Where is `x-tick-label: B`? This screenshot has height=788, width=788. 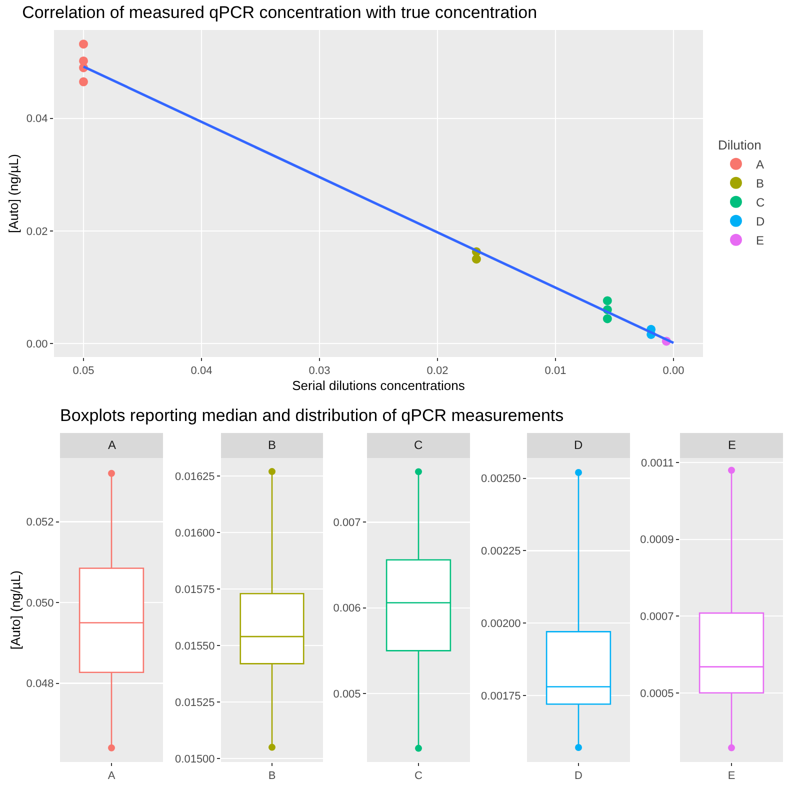 x-tick-label: B is located at coordinates (272, 445).